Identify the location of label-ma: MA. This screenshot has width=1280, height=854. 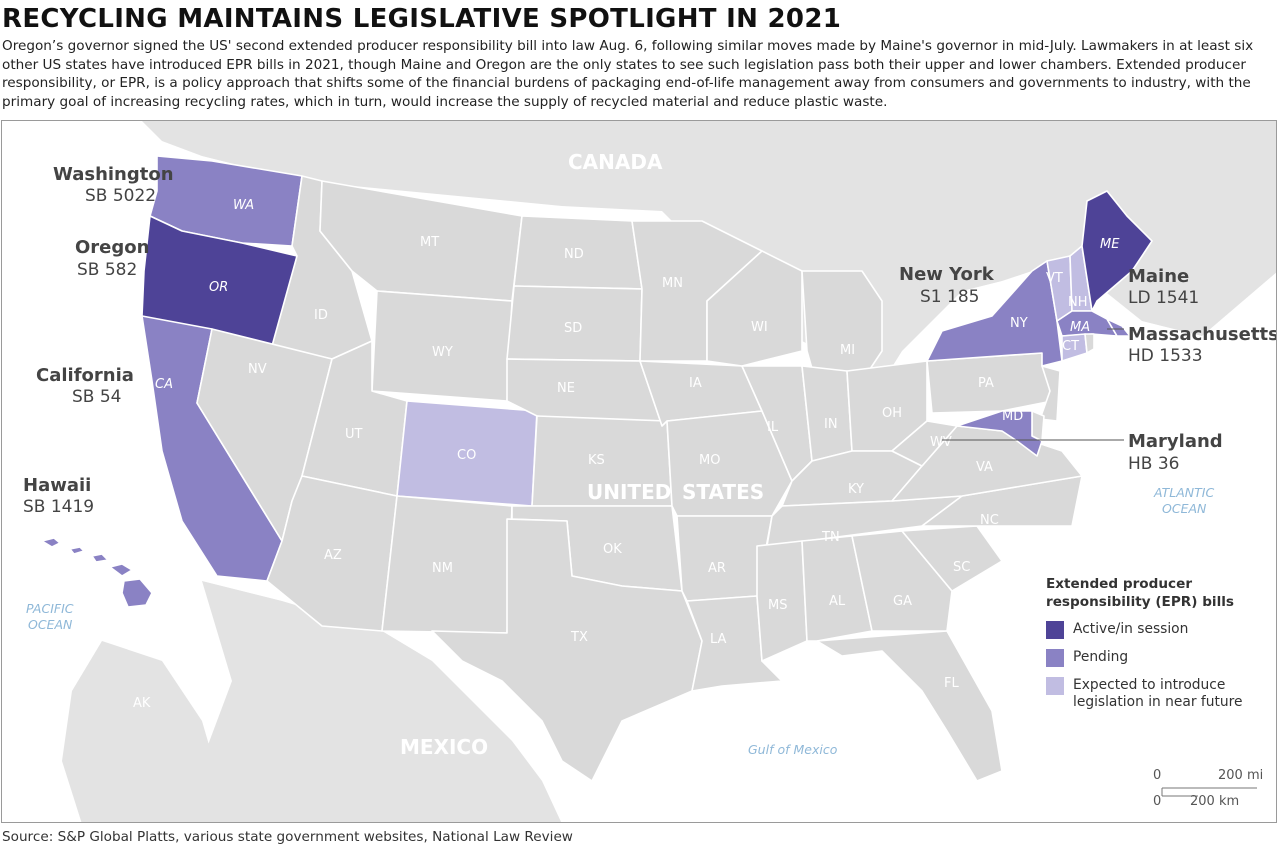
(1080, 327).